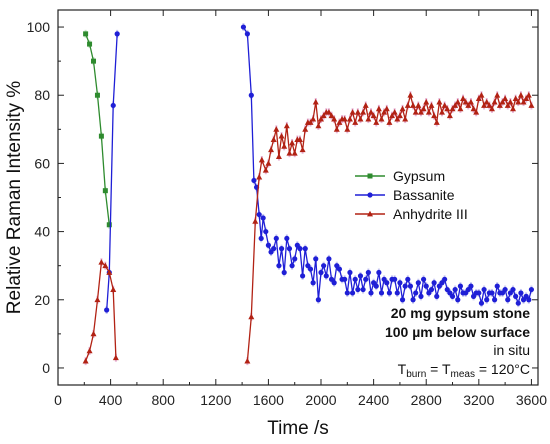 This screenshot has height=444, width=550. Describe the element at coordinates (42, 300) in the screenshot. I see `y-tick-label: 20` at that location.